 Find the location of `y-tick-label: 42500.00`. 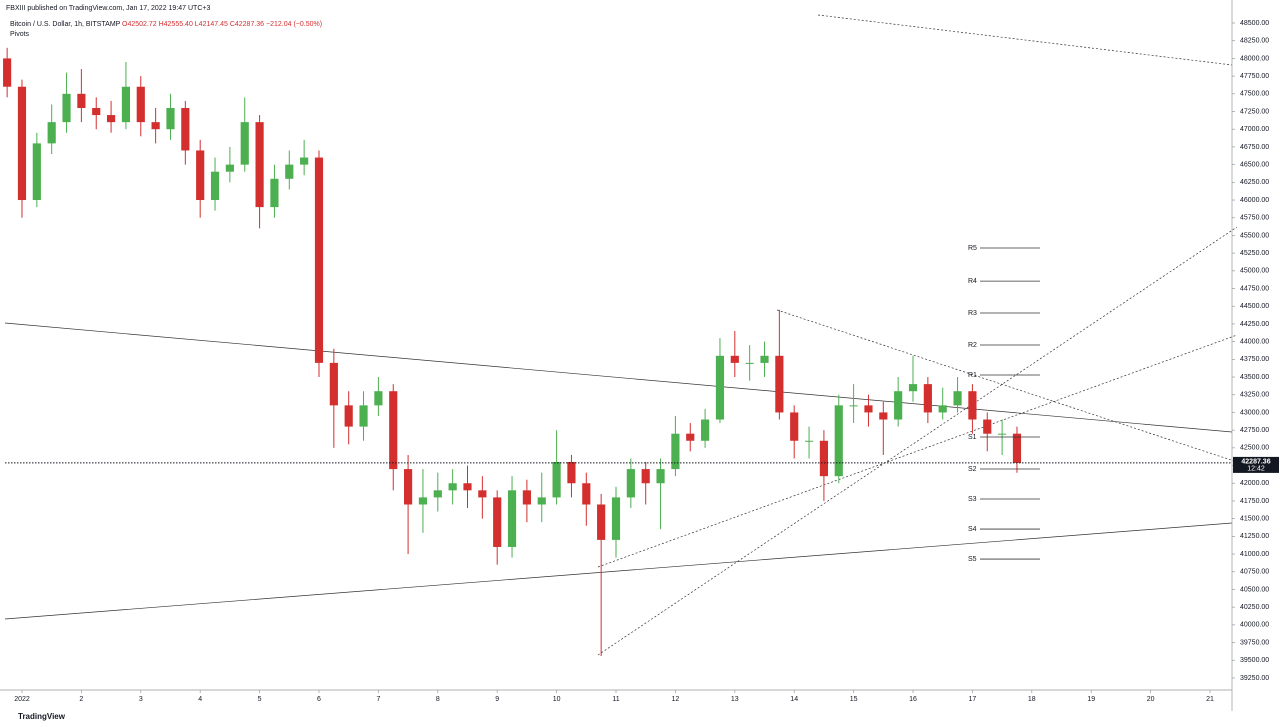

y-tick-label: 42500.00 is located at coordinates (1254, 448).